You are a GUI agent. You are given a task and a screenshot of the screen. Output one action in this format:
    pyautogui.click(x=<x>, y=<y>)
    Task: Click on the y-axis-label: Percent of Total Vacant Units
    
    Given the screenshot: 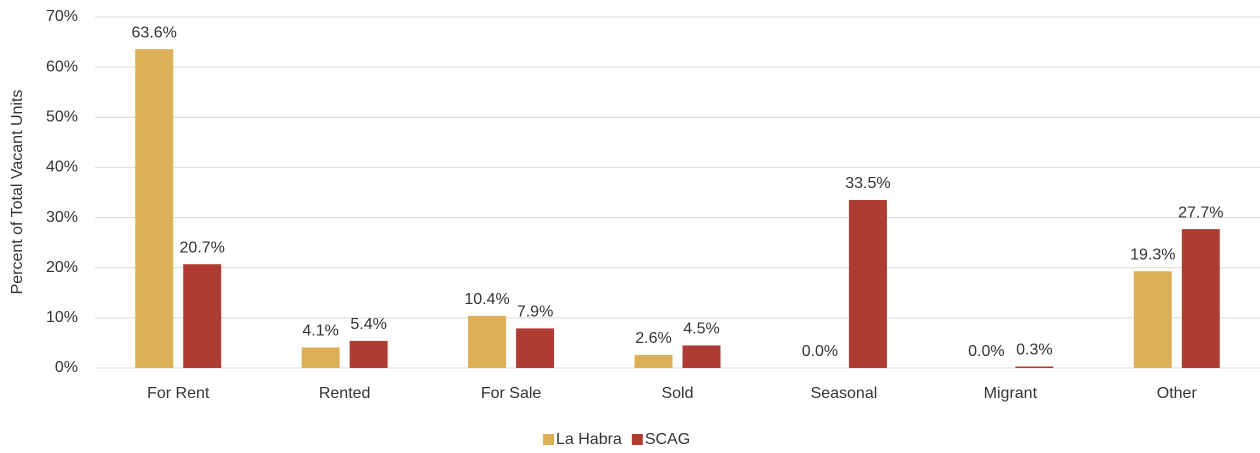 What is the action you would take?
    pyautogui.click(x=17, y=192)
    